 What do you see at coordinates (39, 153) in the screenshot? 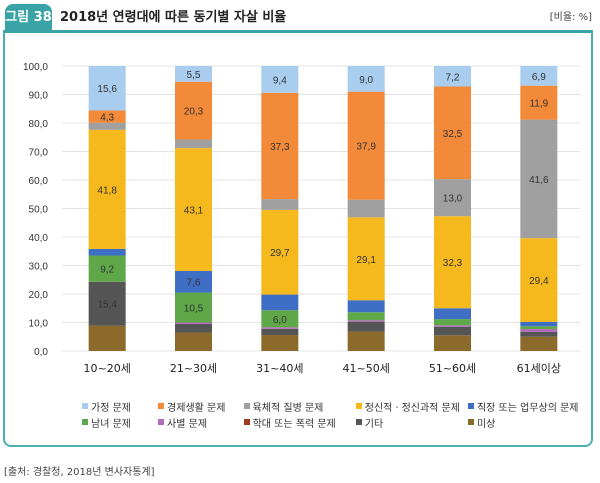
I see `y-tick-label: 70,0` at bounding box center [39, 153].